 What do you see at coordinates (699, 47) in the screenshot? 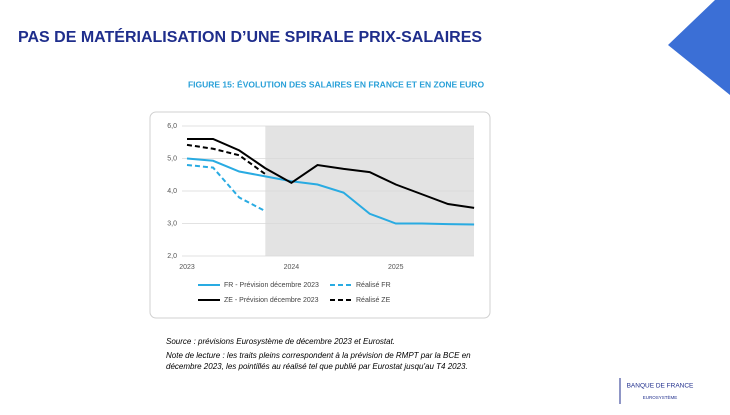
I see `corner-decoration` at bounding box center [699, 47].